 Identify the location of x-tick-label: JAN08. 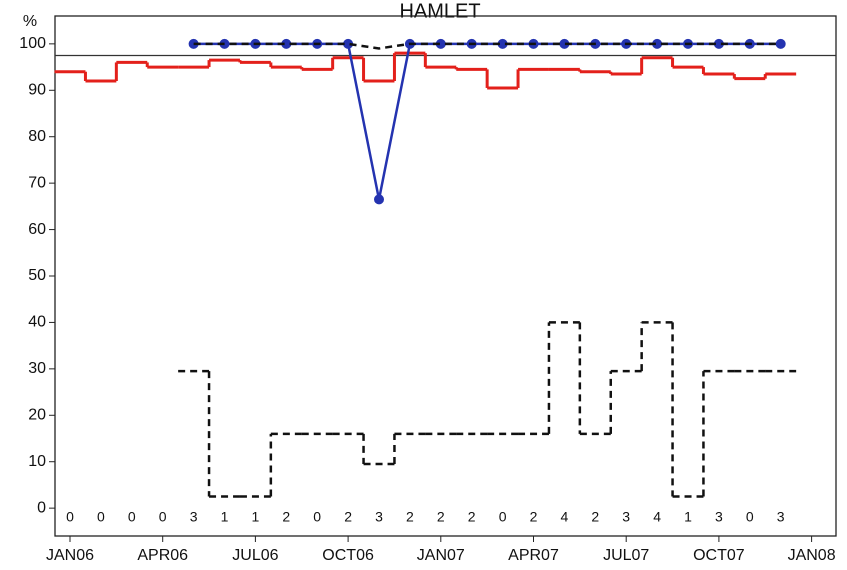
(812, 555).